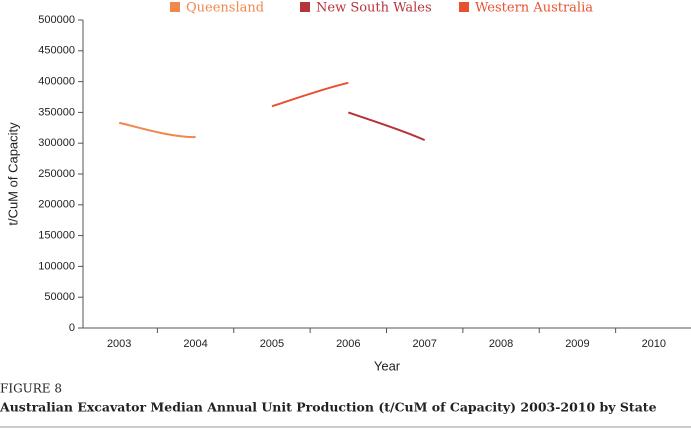  What do you see at coordinates (56, 205) in the screenshot?
I see `y-tick-label: 200000` at bounding box center [56, 205].